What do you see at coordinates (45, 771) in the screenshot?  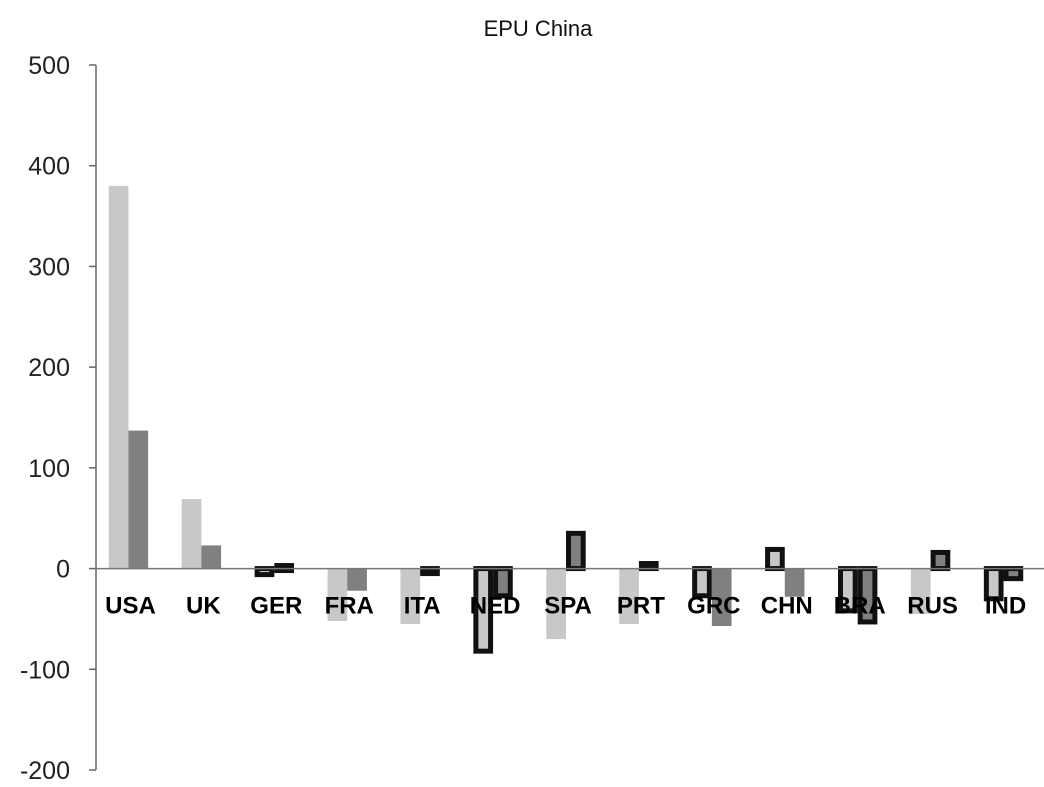 I see `y-tick-label: -200` at bounding box center [45, 771].